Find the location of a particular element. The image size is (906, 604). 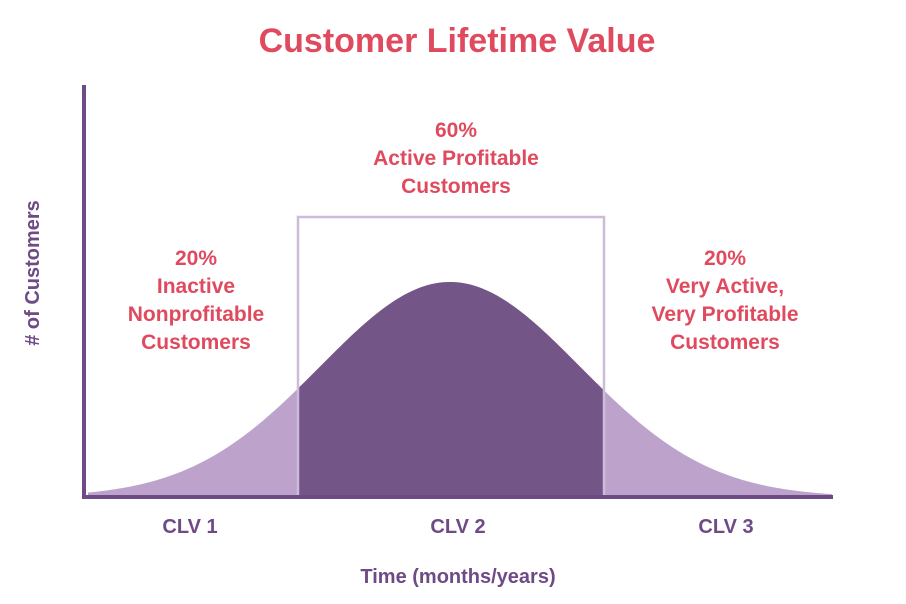

segment-percent: 60% is located at coordinates (456, 130).